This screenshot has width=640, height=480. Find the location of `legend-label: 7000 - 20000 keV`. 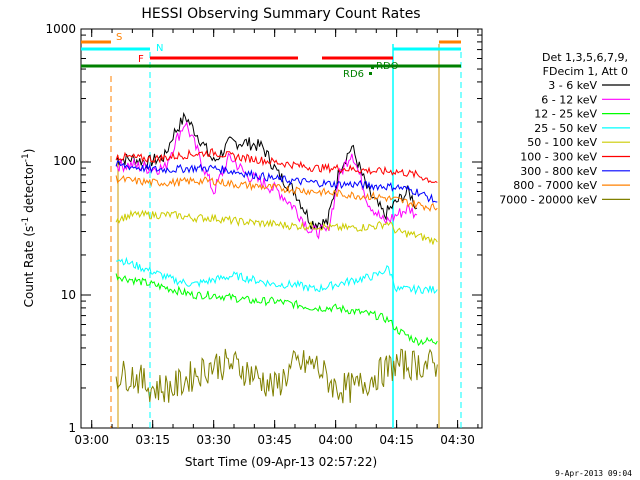

legend-label: 7000 - 20000 keV is located at coordinates (548, 199).